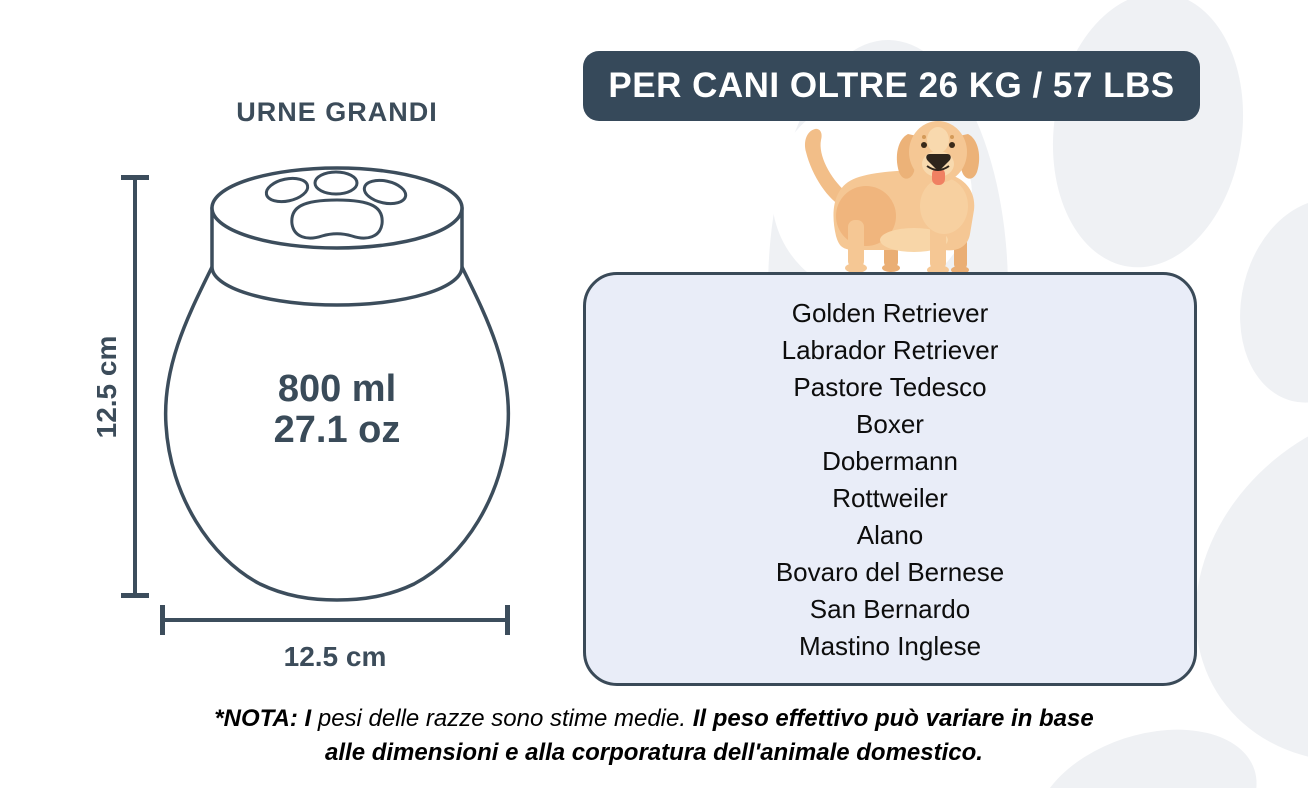 This screenshot has height=788, width=1308. Describe the element at coordinates (890, 387) in the screenshot. I see `breed-item: Pastore Tedesco` at that location.